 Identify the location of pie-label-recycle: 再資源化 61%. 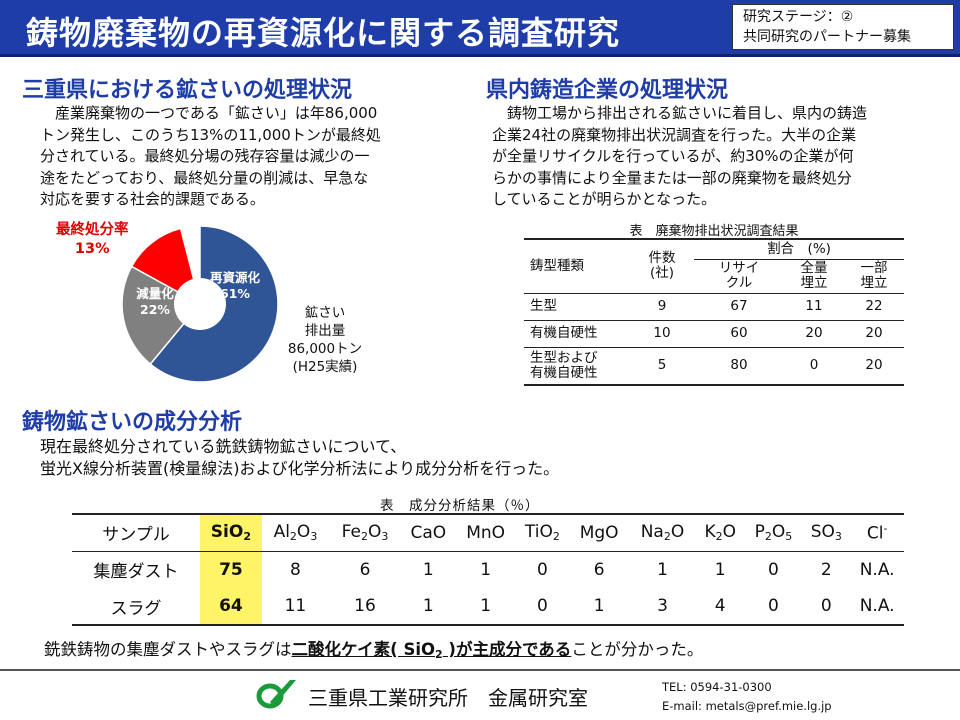
(235, 286).